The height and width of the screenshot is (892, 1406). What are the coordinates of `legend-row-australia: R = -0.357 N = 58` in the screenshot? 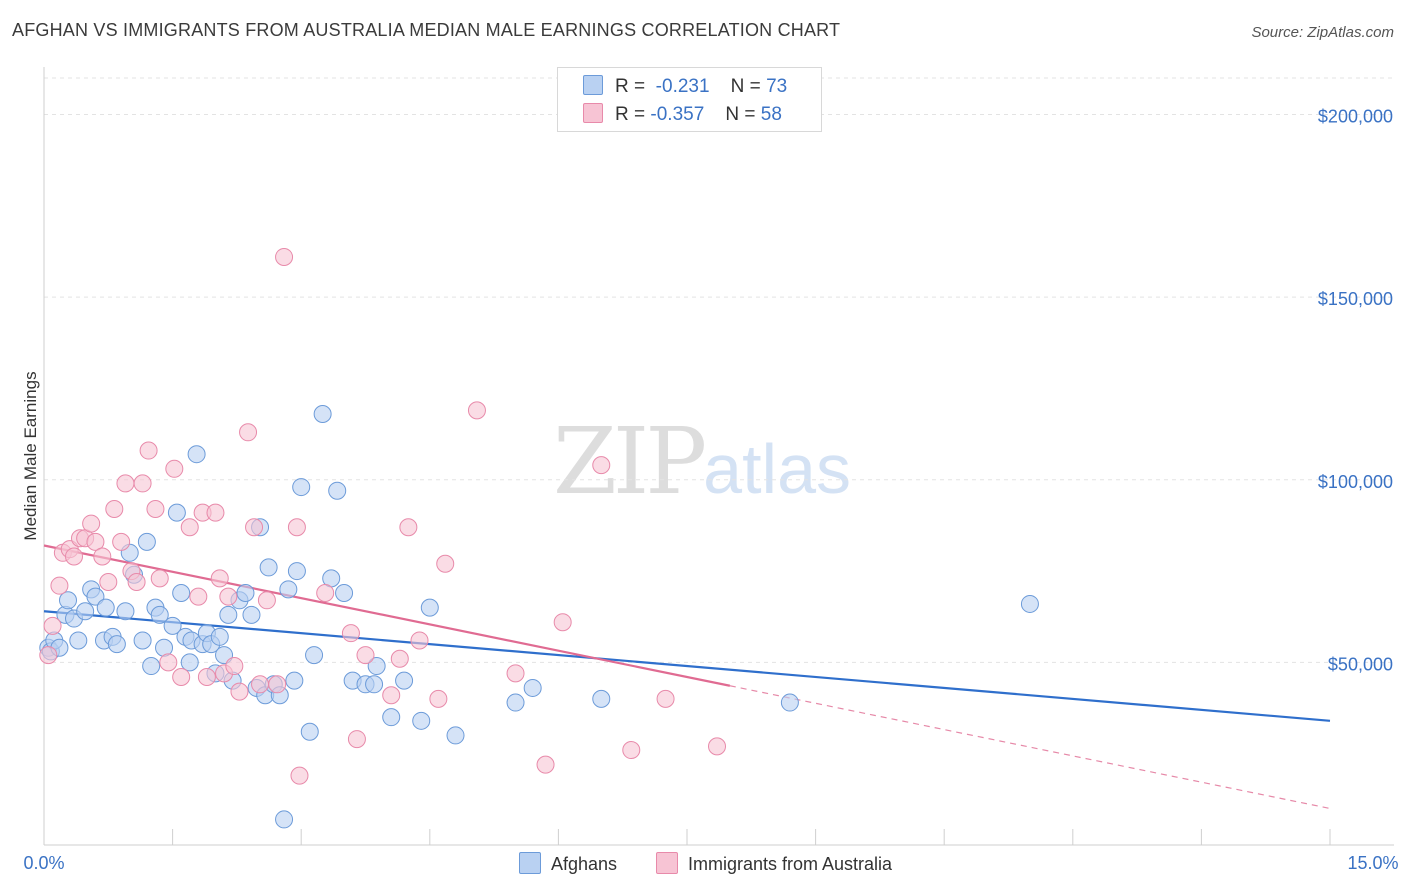 It's located at (682, 114).